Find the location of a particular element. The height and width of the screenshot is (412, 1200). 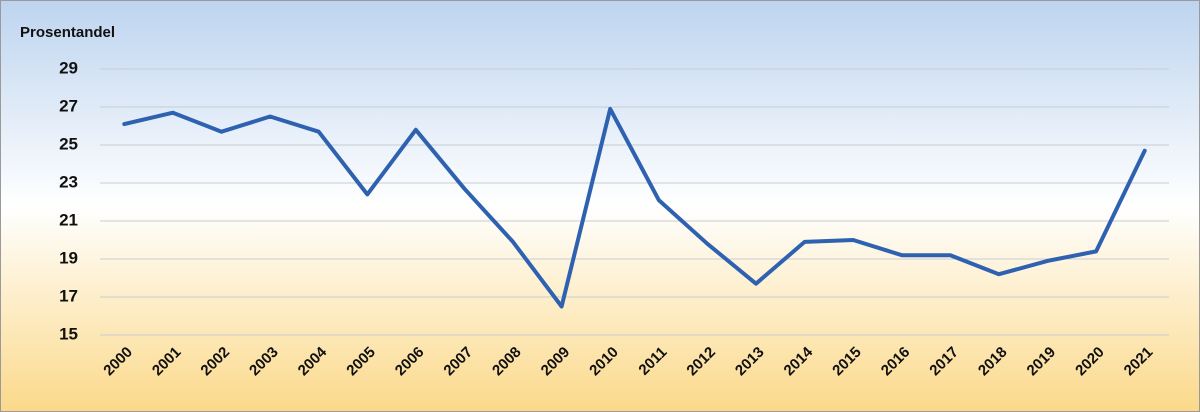

y-tick-label: 27 is located at coordinates (68, 105).